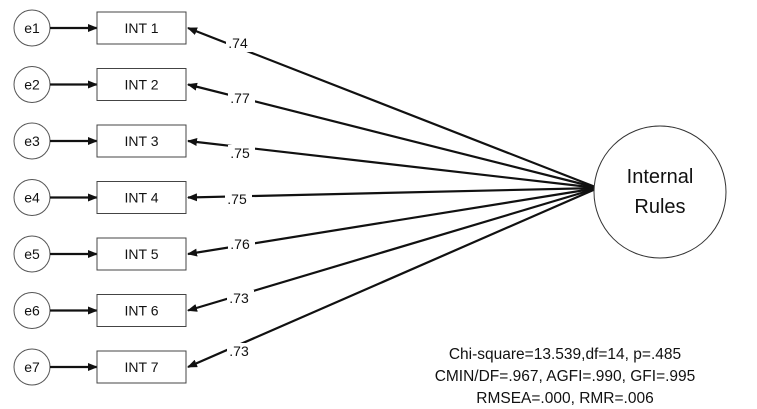 Image resolution: width=757 pixels, height=409 pixels. I want to click on error-term-label-6: e6, so click(32, 311).